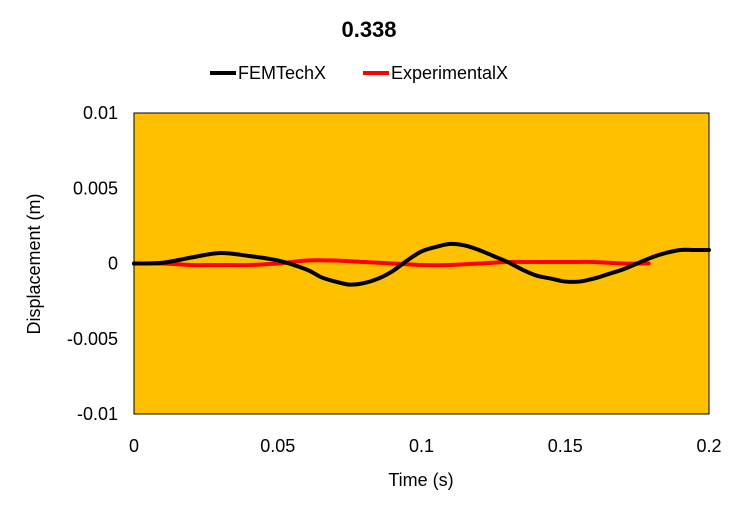  Describe the element at coordinates (34, 263) in the screenshot. I see `y-axis-label: Displacement (m)` at that location.